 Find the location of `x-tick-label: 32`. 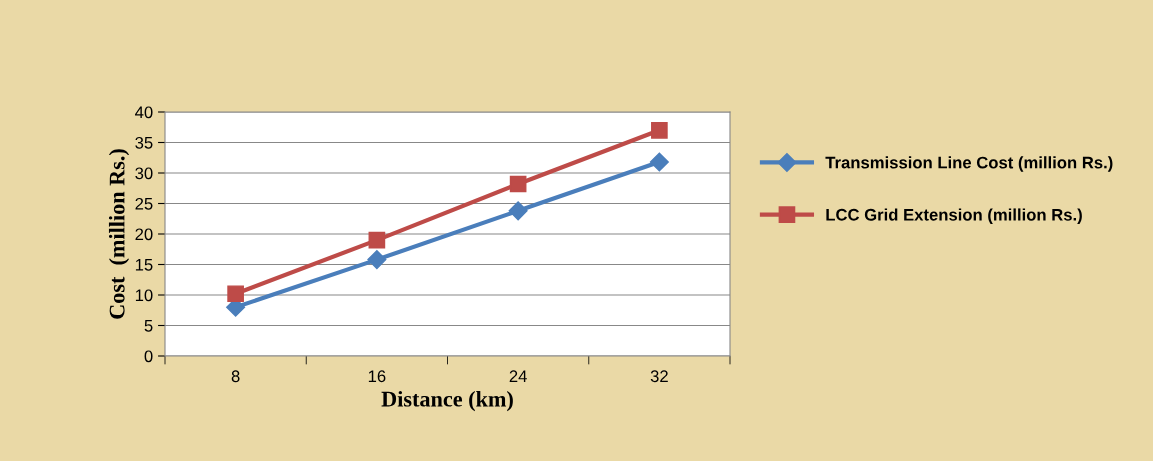

x-tick-label: 32 is located at coordinates (659, 376).